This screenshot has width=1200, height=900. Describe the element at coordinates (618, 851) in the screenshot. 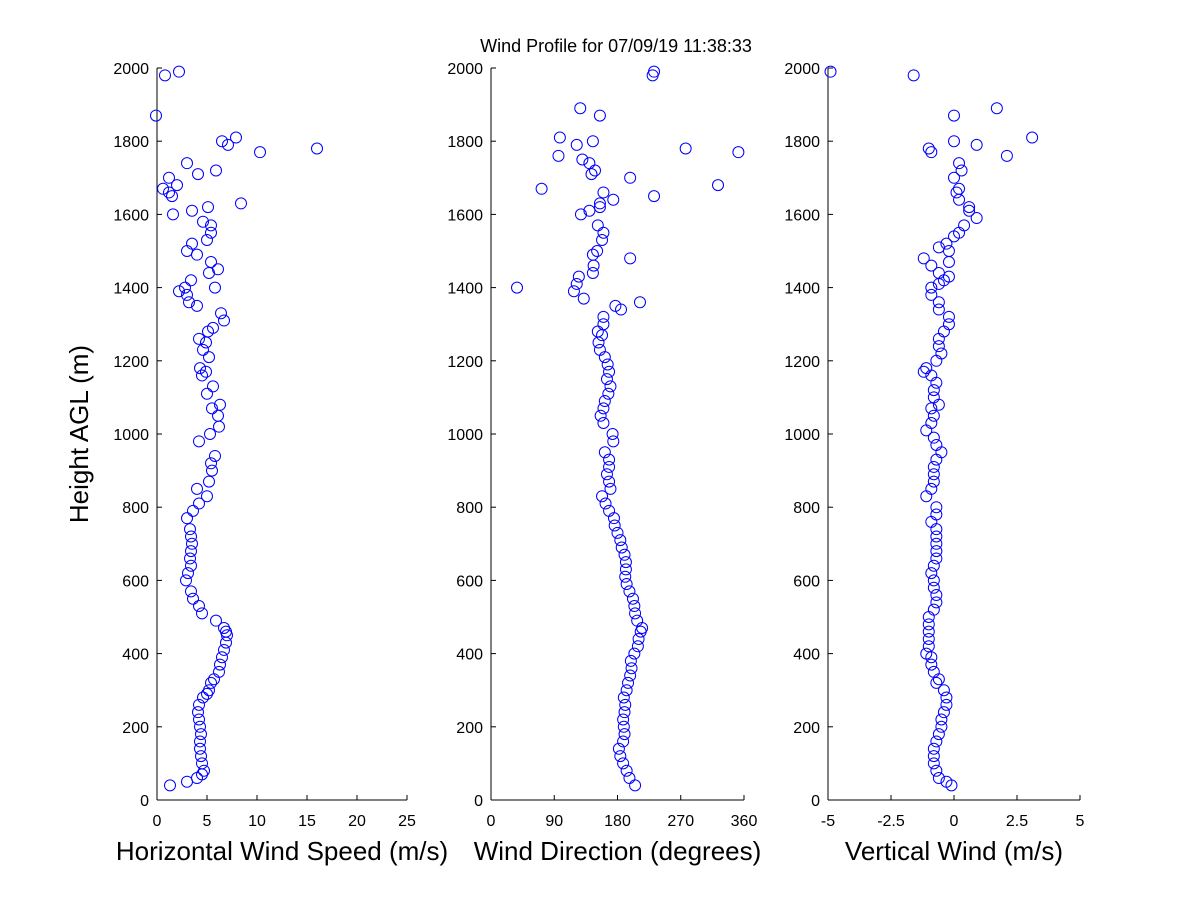

I see `direction-x-axis-label: Wind Direction (degrees)` at that location.